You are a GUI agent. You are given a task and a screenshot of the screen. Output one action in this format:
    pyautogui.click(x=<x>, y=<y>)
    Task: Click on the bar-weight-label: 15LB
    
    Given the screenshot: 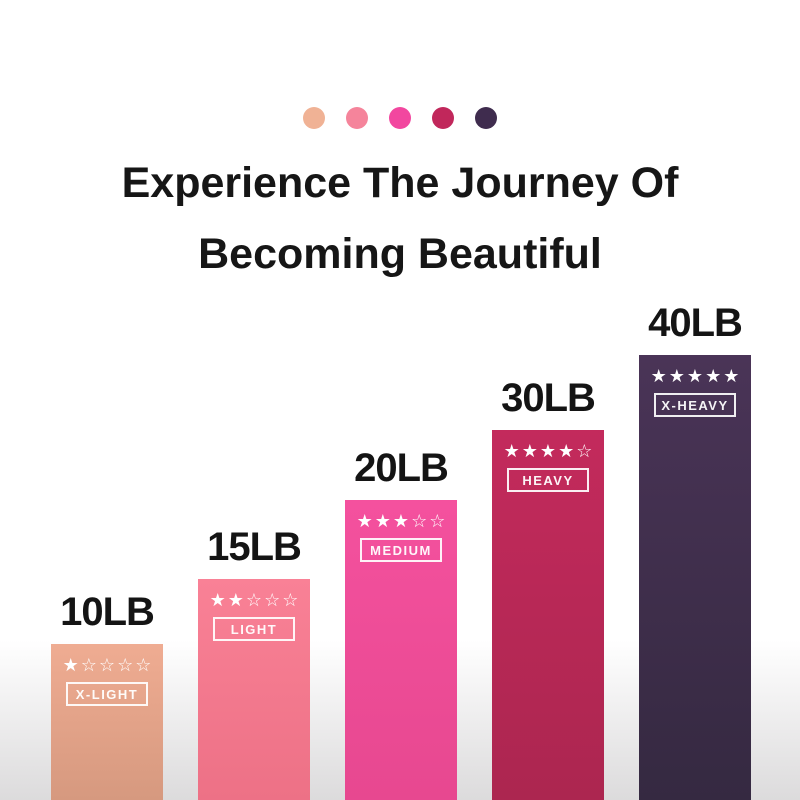 What is the action you would take?
    pyautogui.click(x=254, y=547)
    